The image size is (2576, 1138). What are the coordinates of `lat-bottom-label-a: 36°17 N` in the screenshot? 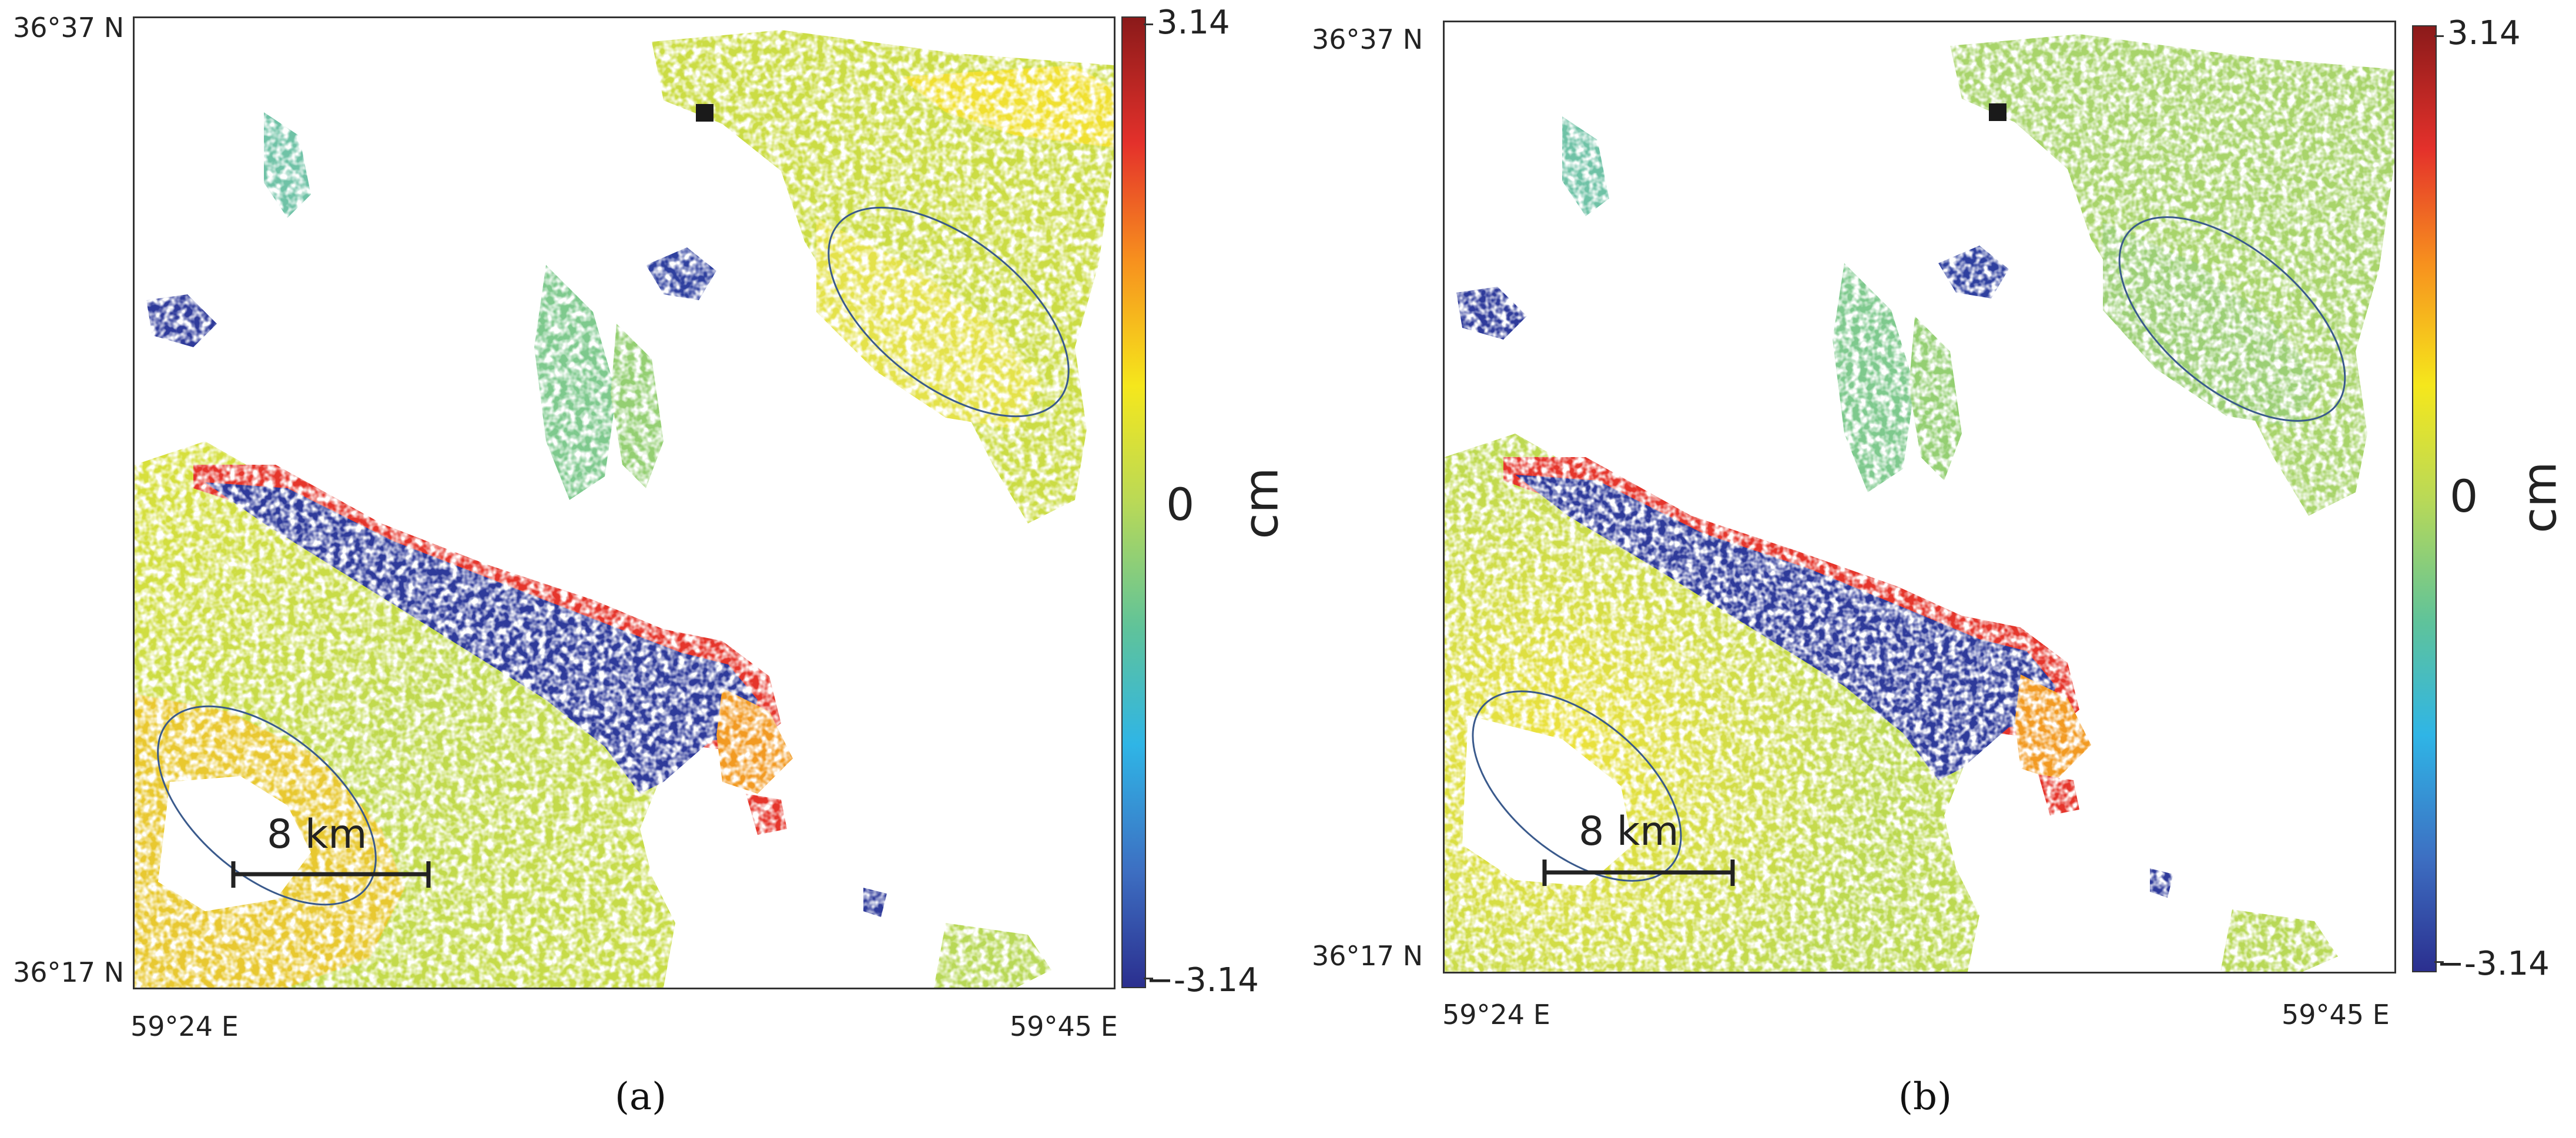 It's located at (69, 972).